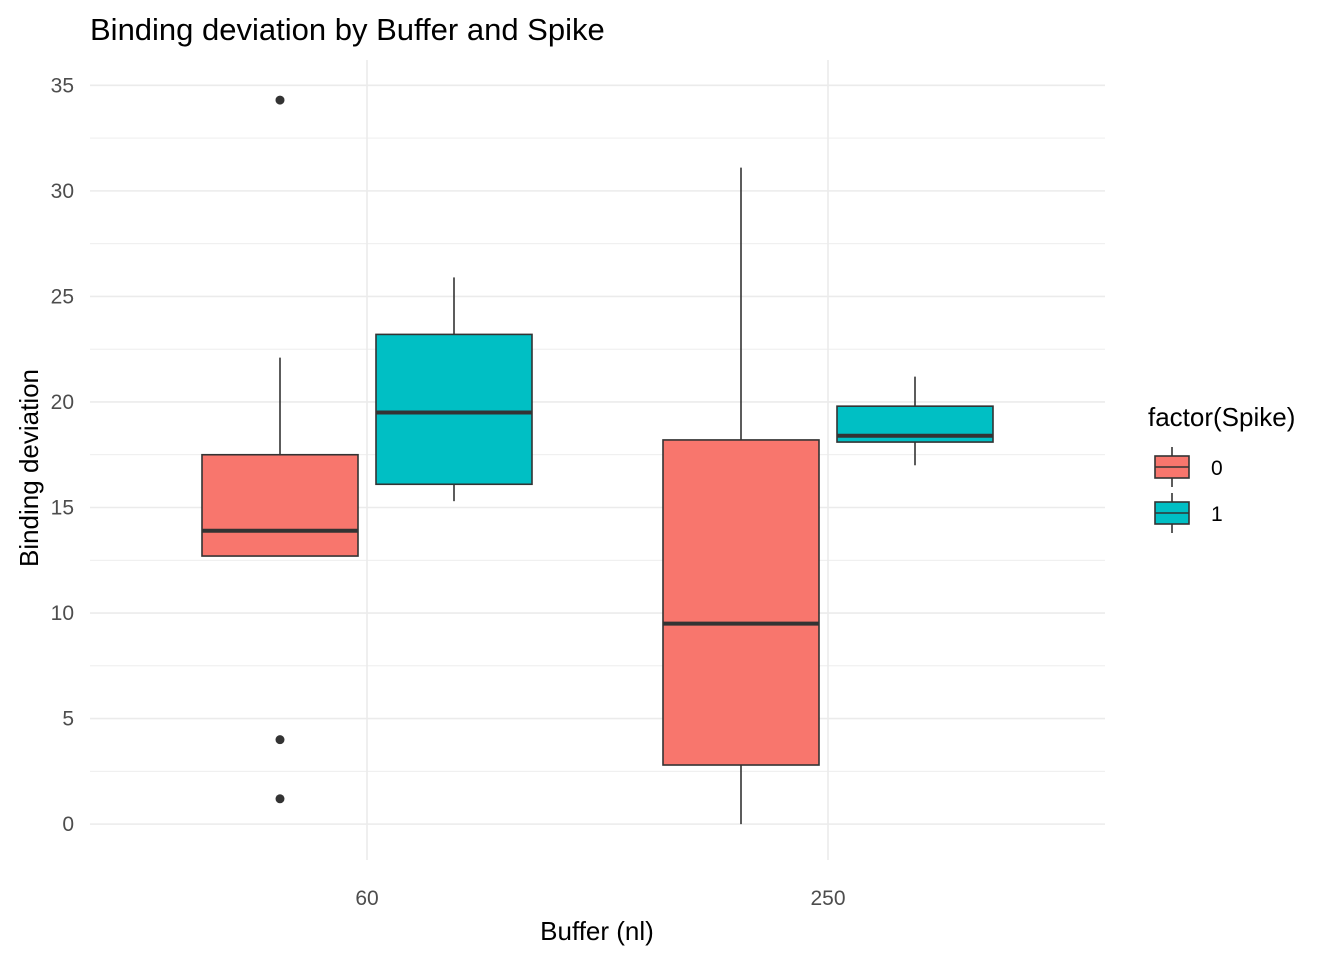  I want to click on x-tick-label: 60, so click(366, 898).